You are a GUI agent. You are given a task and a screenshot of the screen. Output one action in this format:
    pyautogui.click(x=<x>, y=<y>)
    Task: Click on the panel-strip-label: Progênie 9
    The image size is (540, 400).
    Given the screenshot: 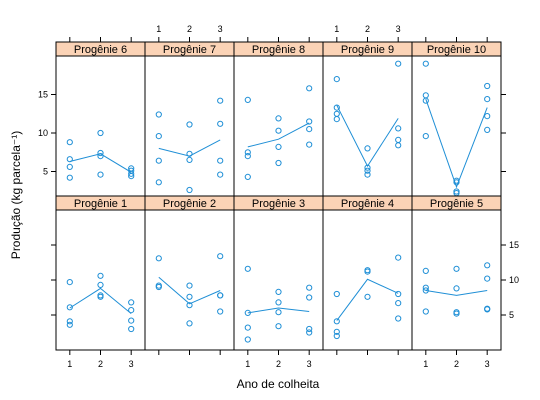 What is the action you would take?
    pyautogui.click(x=367, y=50)
    